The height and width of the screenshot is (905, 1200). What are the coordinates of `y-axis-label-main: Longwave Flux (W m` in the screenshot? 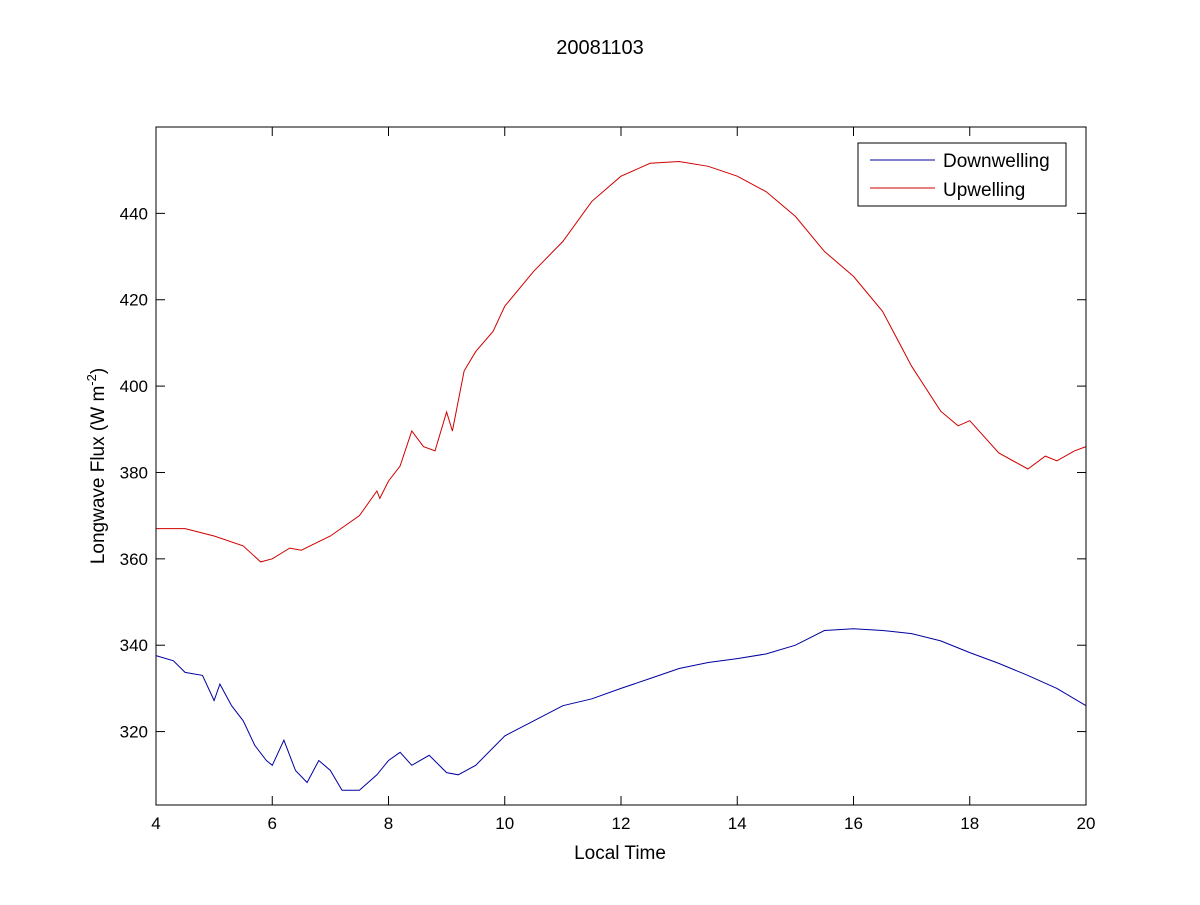 It's located at (98, 475).